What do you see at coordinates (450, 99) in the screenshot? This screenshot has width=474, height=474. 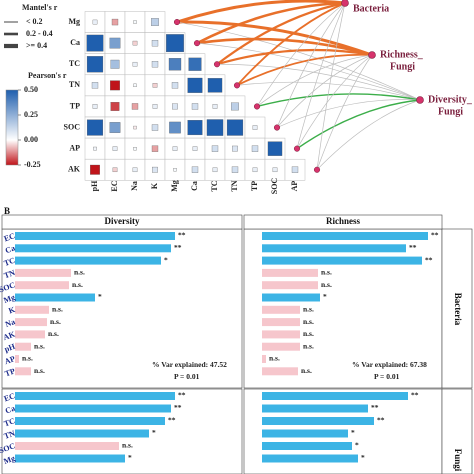 I see `target-label: Diversity_` at bounding box center [450, 99].